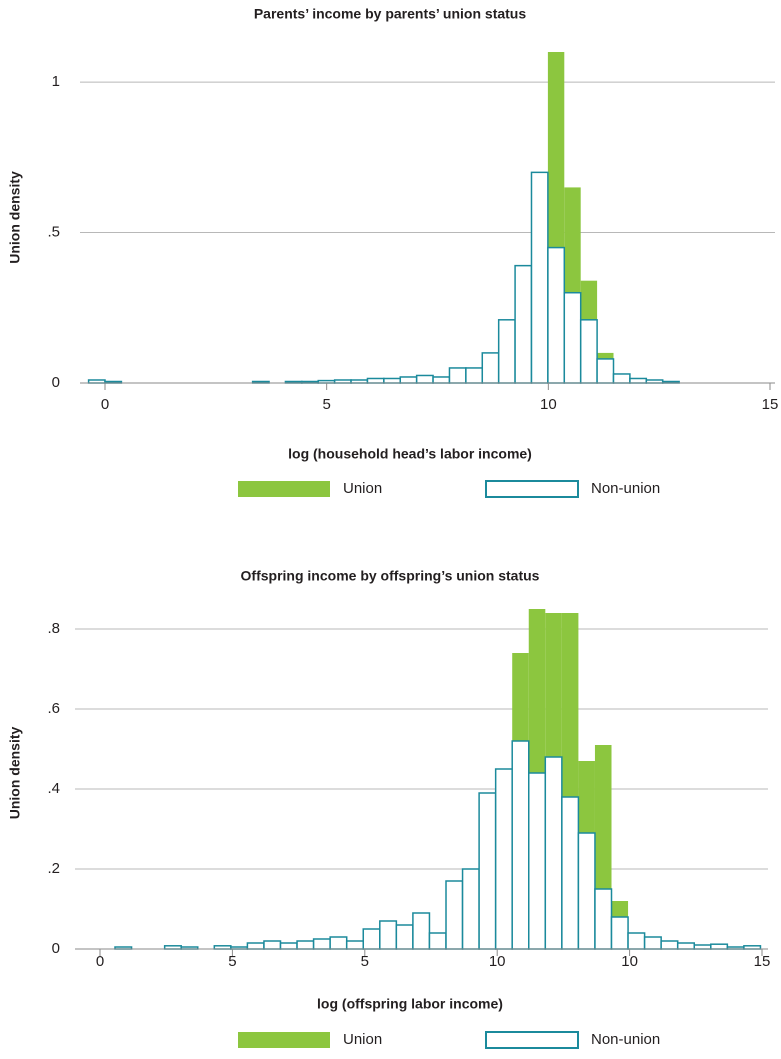 Image resolution: width=781 pixels, height=1059 pixels. What do you see at coordinates (53, 788) in the screenshot?
I see `y-tick-label: .4` at bounding box center [53, 788].